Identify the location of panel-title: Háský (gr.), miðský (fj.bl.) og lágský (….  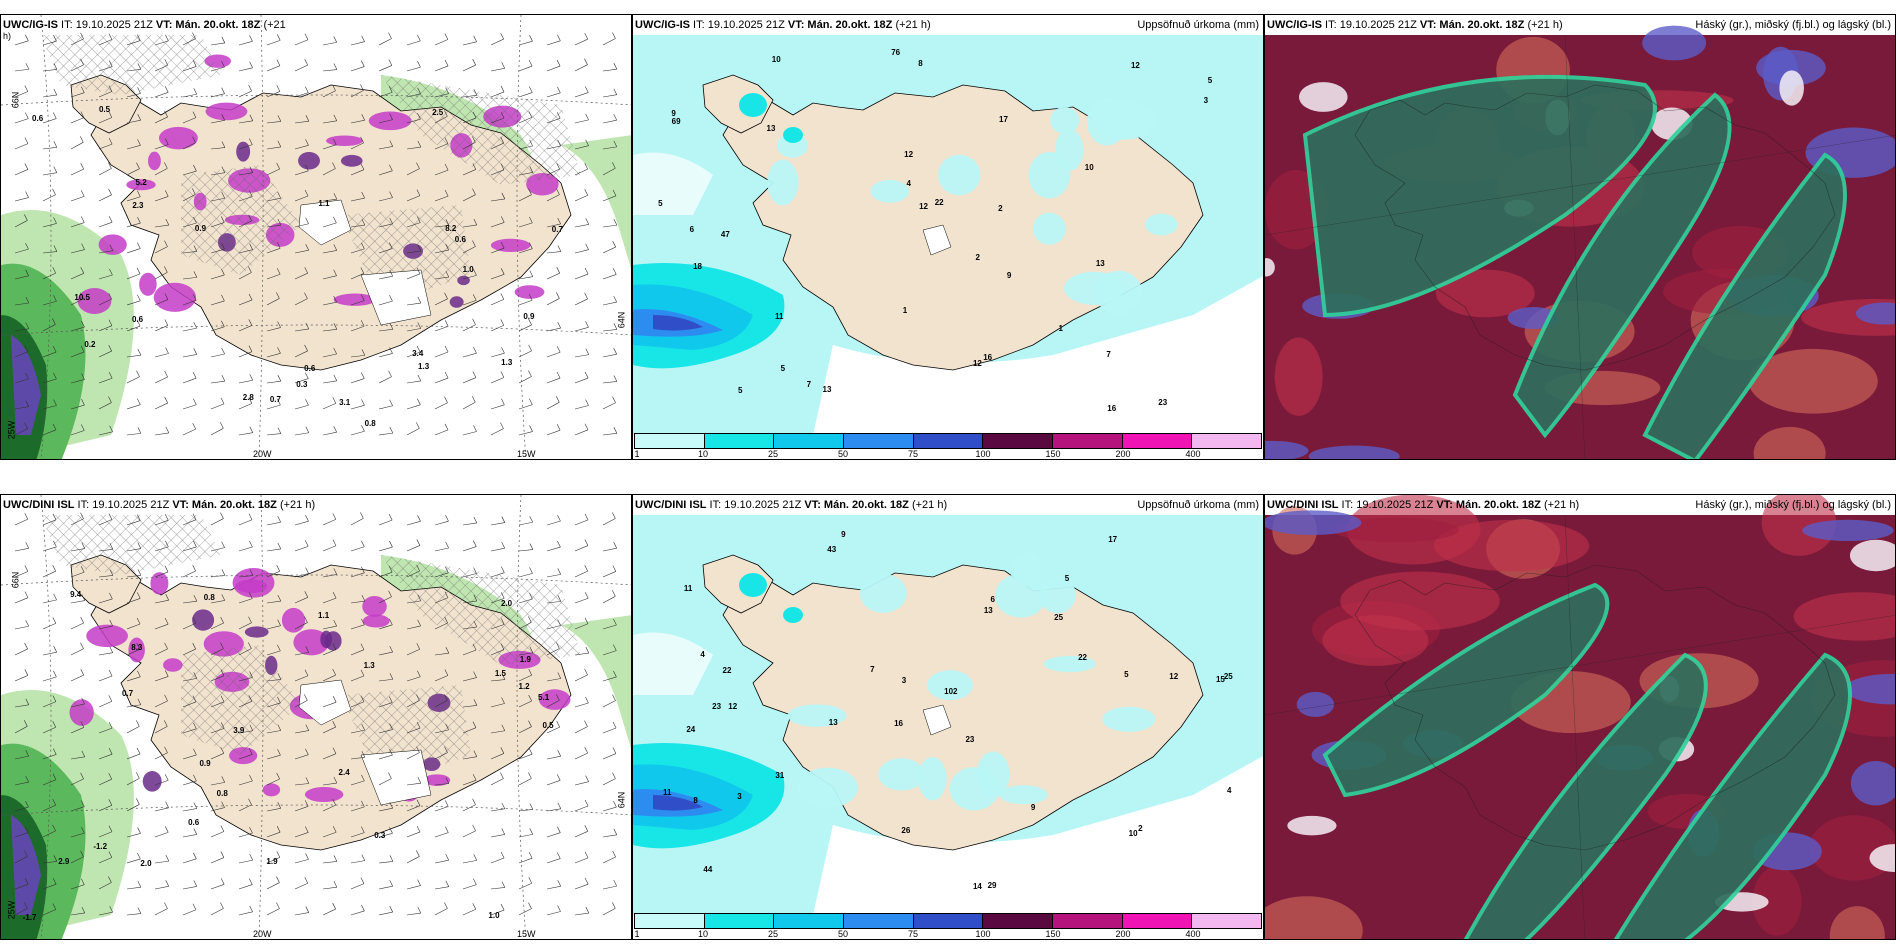
(1793, 505).